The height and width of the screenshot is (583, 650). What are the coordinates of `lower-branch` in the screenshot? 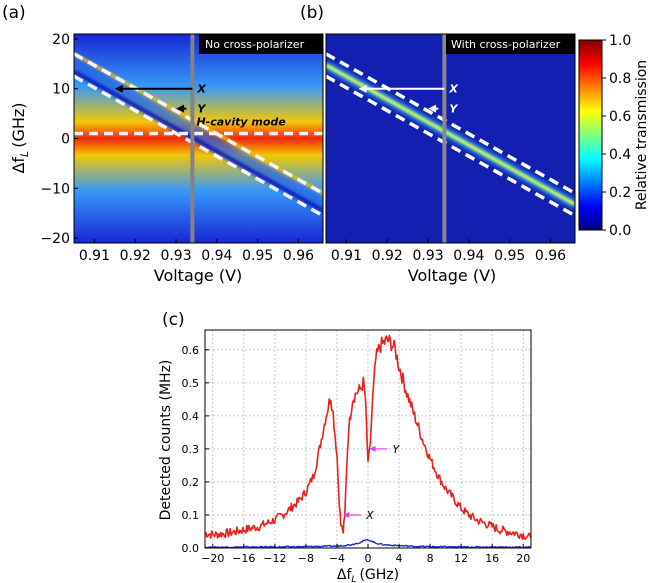 It's located at (198, 141).